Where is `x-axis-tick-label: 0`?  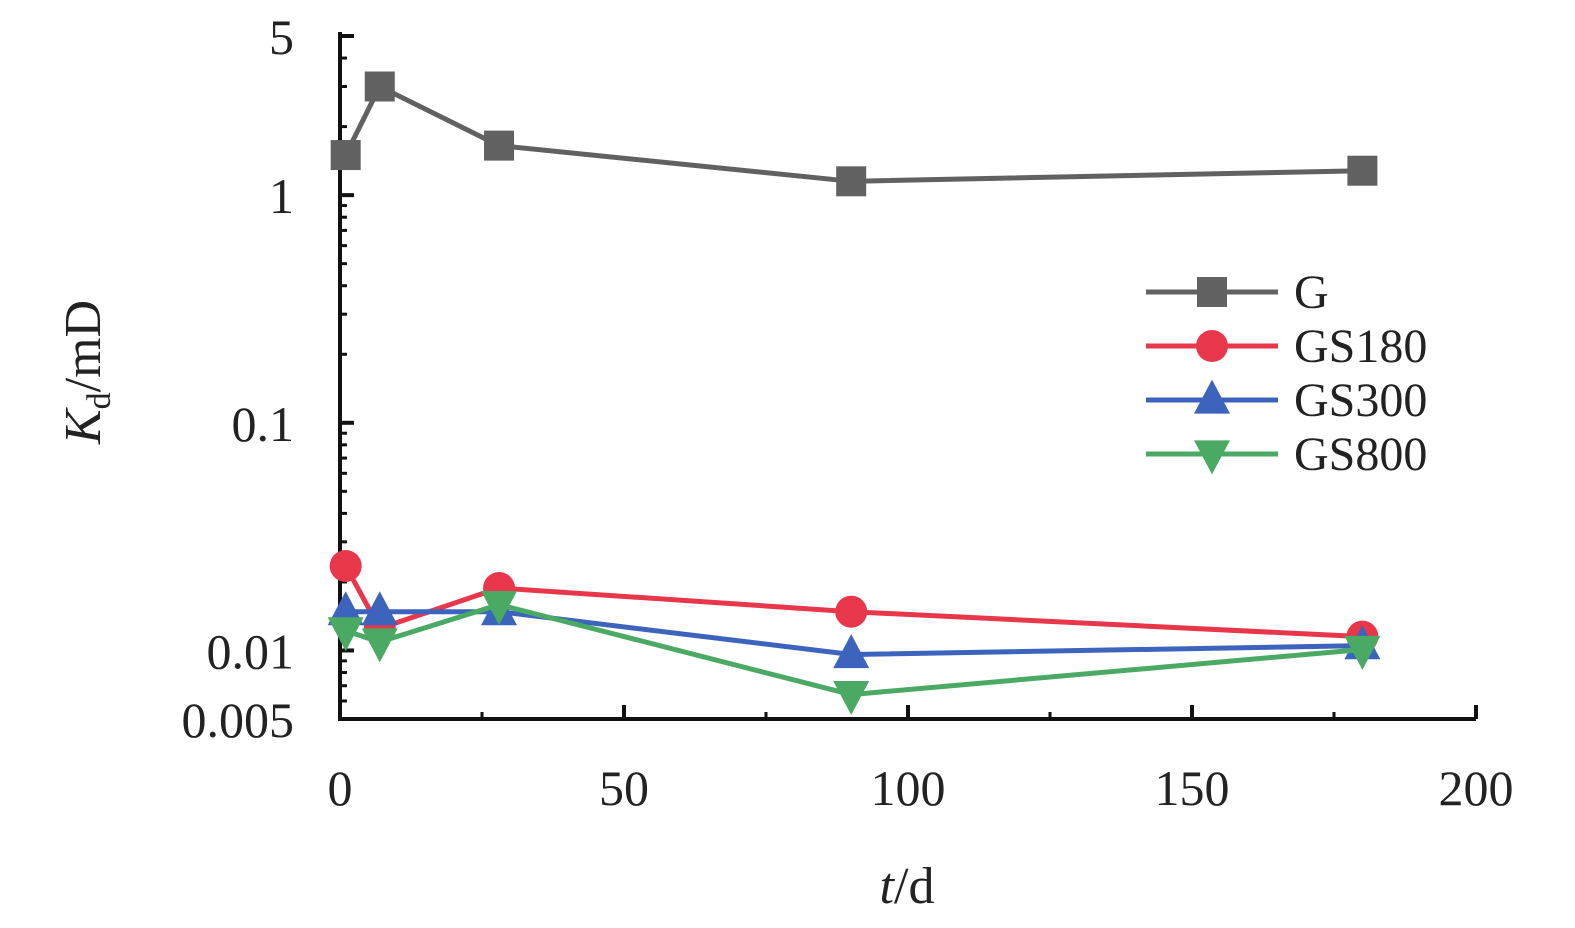
x-axis-tick-label: 0 is located at coordinates (340, 788).